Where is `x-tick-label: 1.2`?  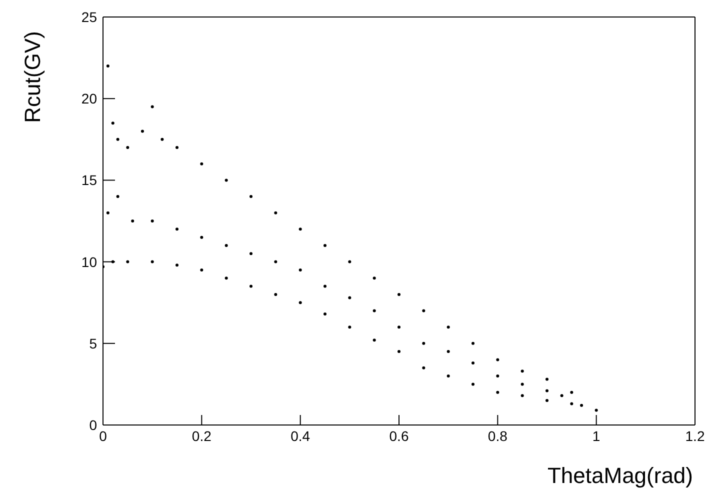 x-tick-label: 1.2 is located at coordinates (695, 436).